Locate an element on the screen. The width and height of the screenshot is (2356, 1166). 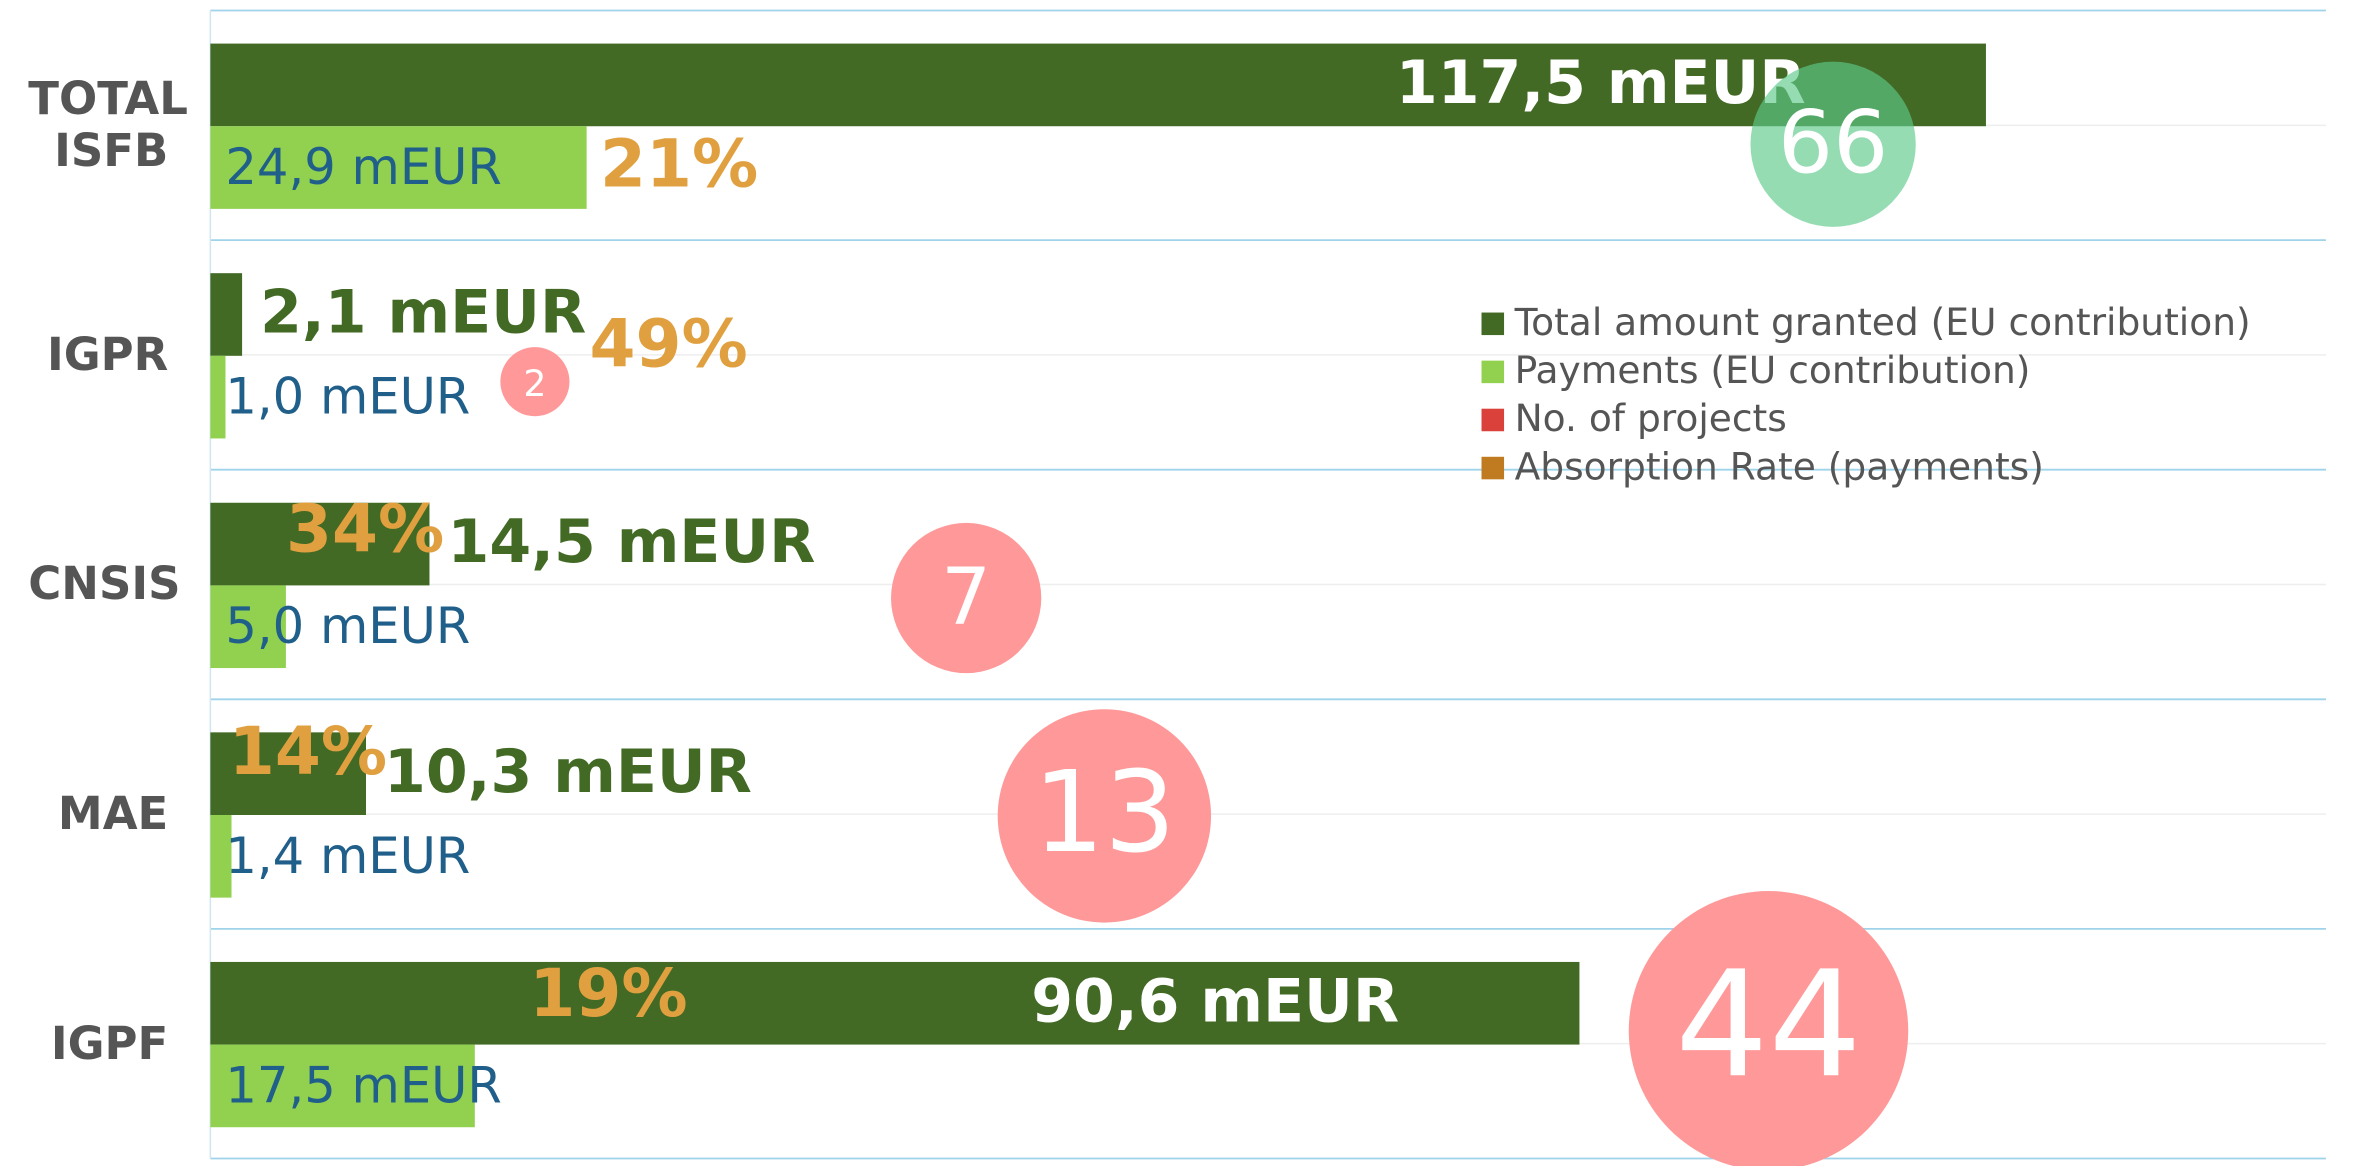
absorption-label: 14% is located at coordinates (308, 751).